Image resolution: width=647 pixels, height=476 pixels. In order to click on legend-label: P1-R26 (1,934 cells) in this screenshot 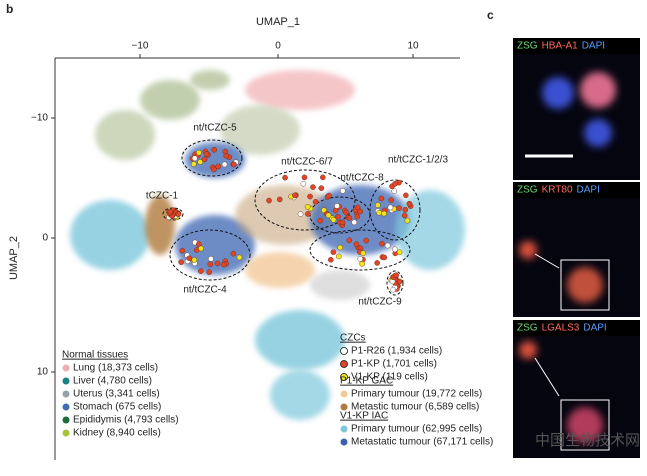, I will do `click(396, 351)`.